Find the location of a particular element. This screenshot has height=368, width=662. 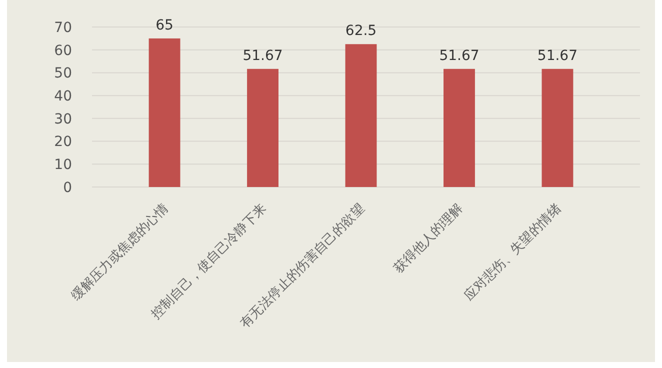

y-tick-label: 40 is located at coordinates (63, 96).